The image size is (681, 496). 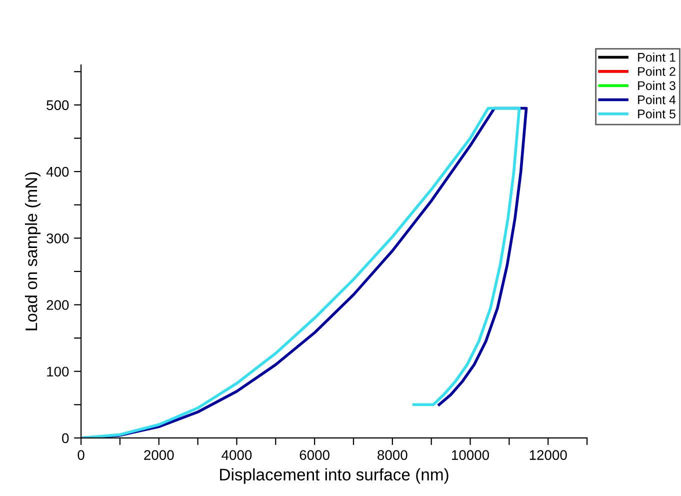 What do you see at coordinates (57, 171) in the screenshot?
I see `y-tick-label: 400` at bounding box center [57, 171].